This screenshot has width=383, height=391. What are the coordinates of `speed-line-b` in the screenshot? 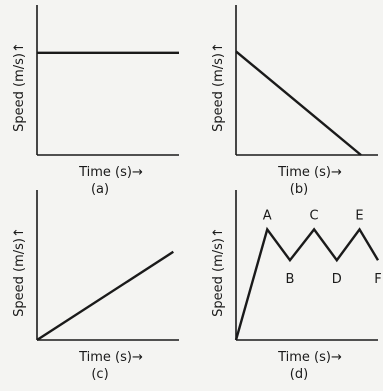 It's located at (298, 103).